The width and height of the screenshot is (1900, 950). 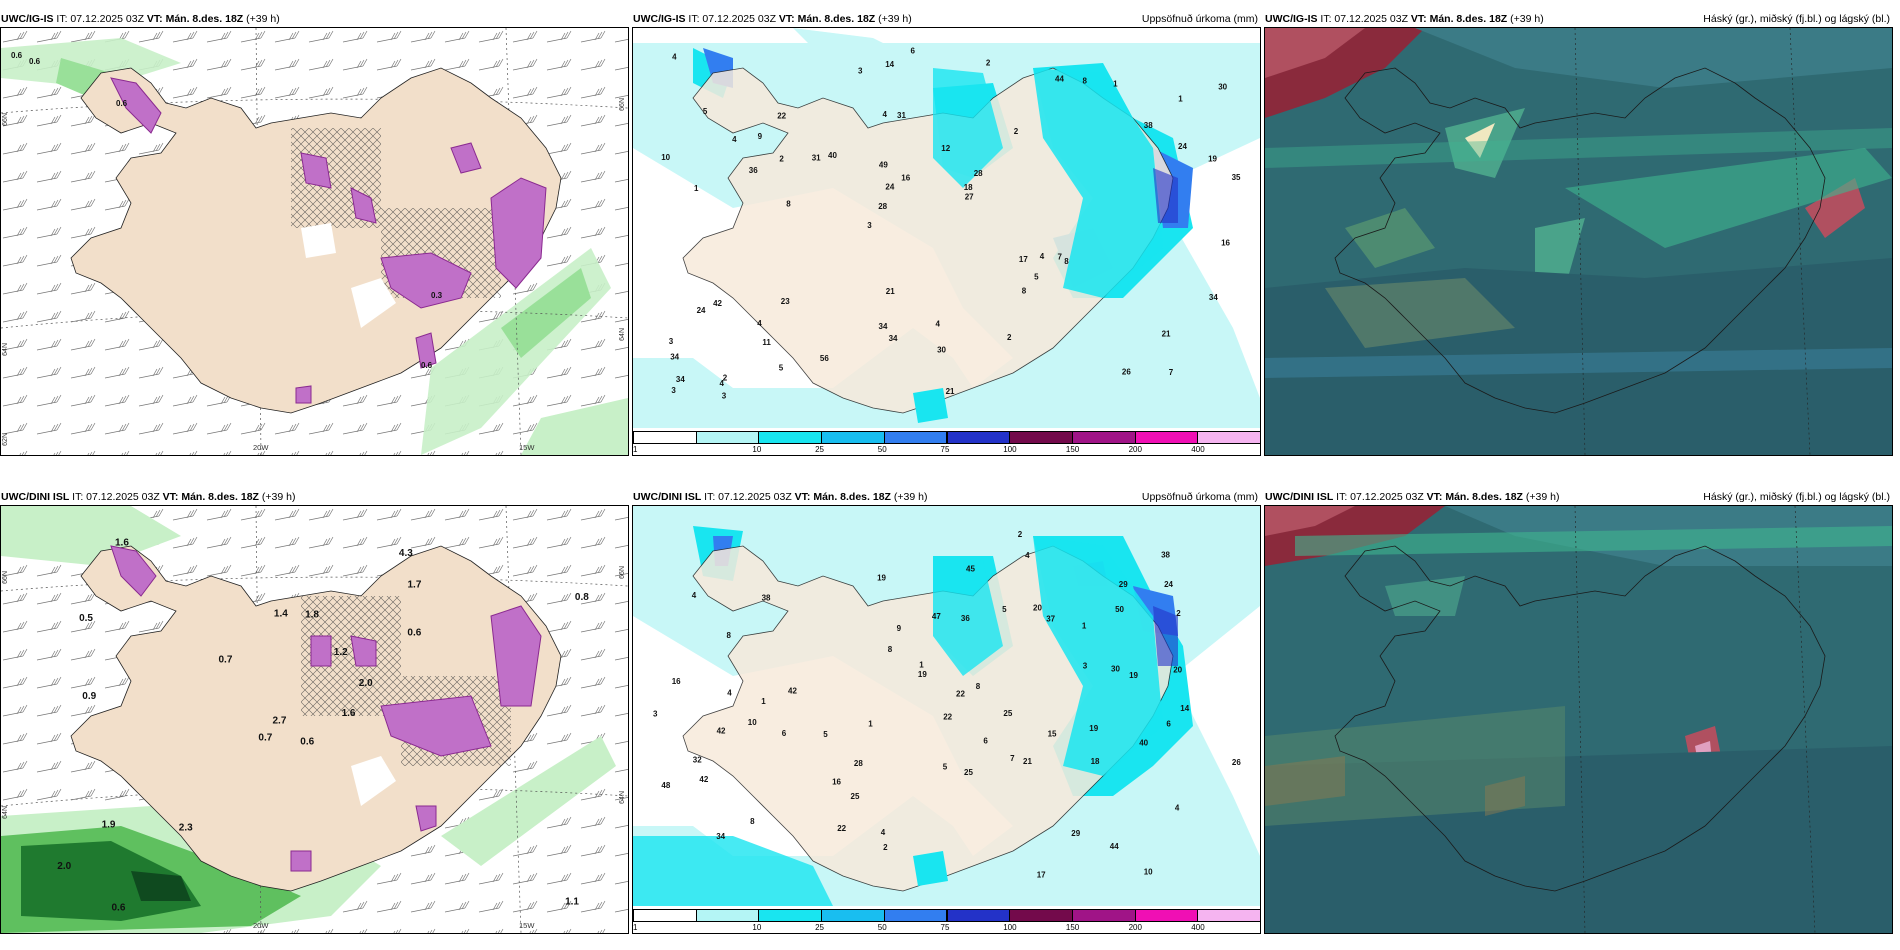 What do you see at coordinates (945, 927) in the screenshot?
I see `colorbar-label: 75` at bounding box center [945, 927].